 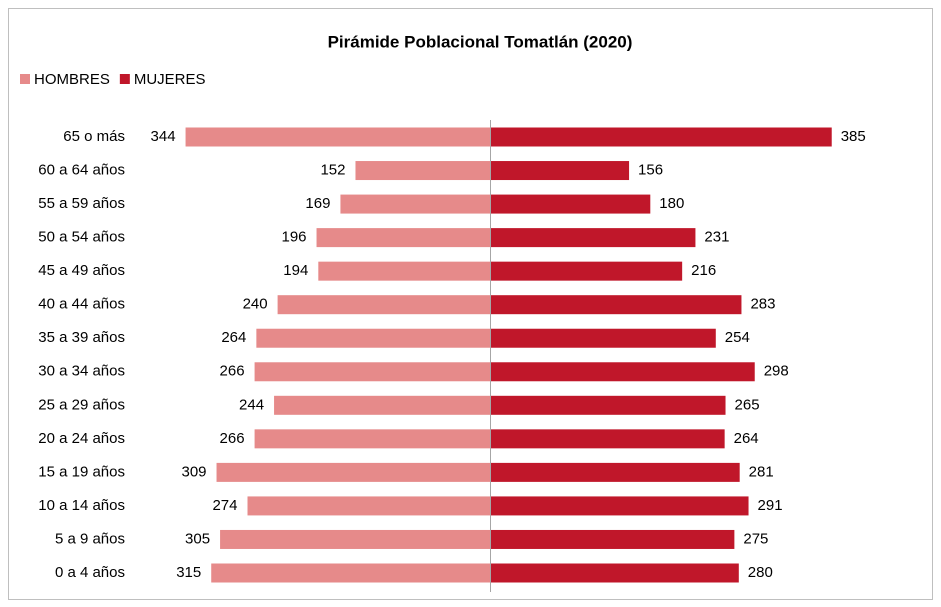 What do you see at coordinates (760, 572) in the screenshot?
I see `data-label: 280` at bounding box center [760, 572].